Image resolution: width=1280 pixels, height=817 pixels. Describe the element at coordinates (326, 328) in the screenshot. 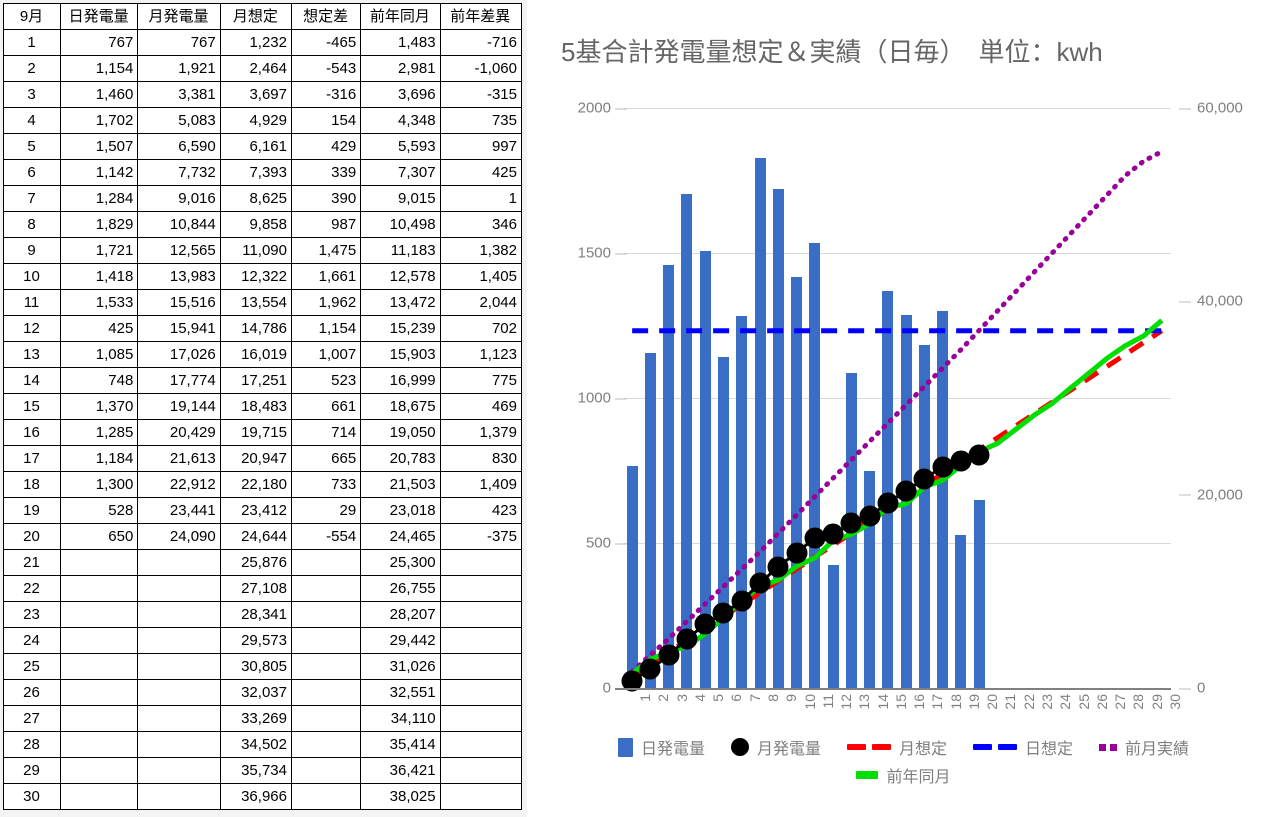

I see `cell-diff: 1,154` at that location.